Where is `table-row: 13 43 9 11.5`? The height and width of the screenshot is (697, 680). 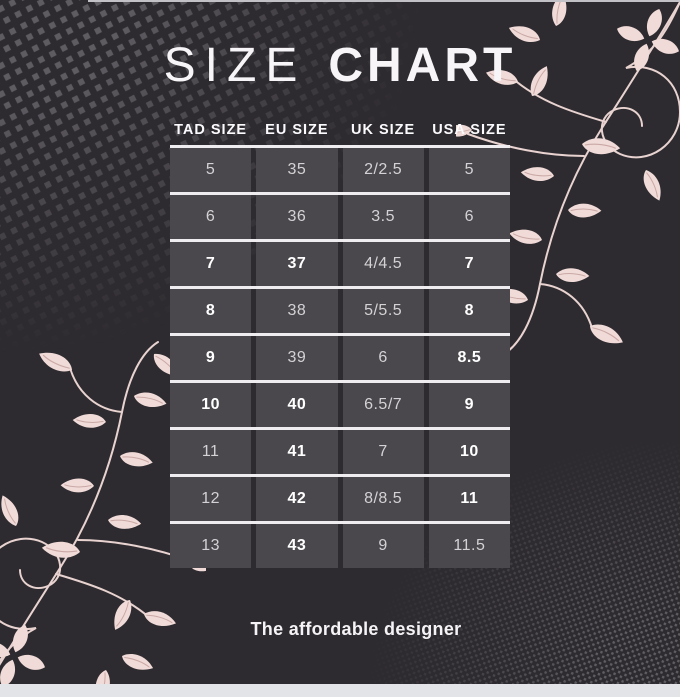 table-row: 13 43 9 11.5 is located at coordinates (340, 544).